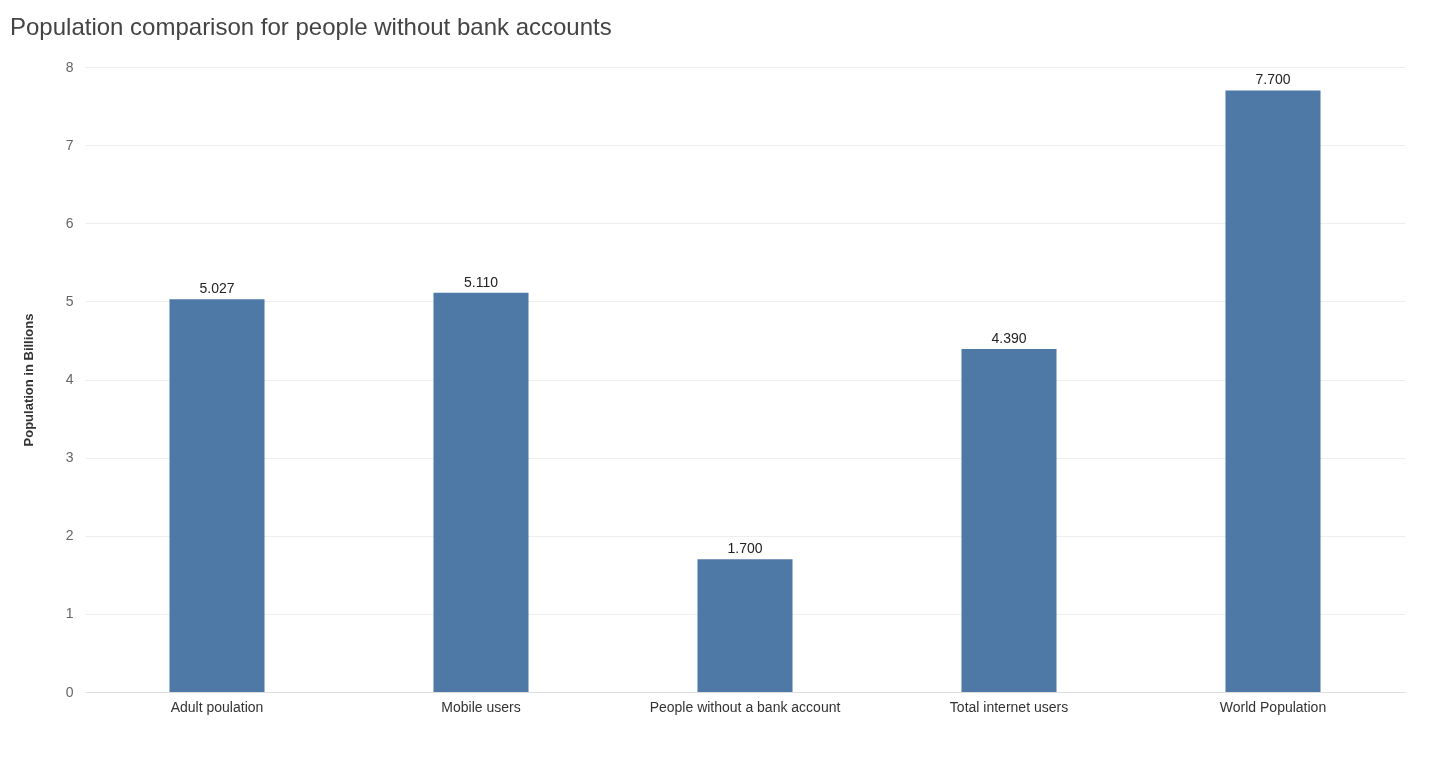 The width and height of the screenshot is (1439, 757). I want to click on y-axis-title: Population in Billions, so click(28, 380).